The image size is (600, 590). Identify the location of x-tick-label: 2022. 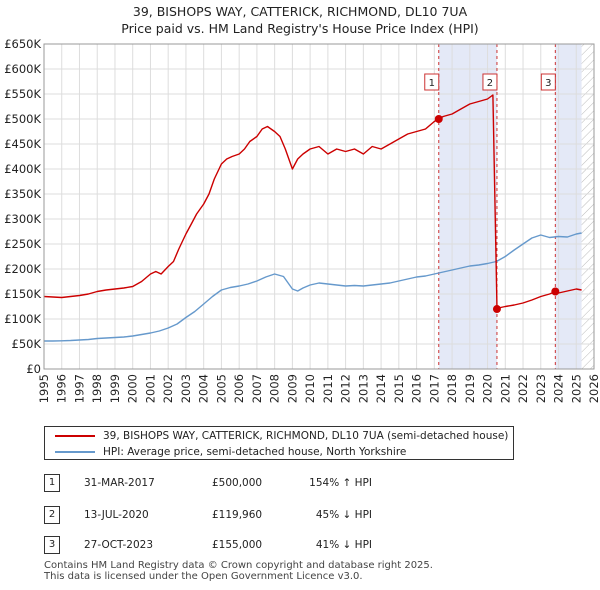
(523, 388).